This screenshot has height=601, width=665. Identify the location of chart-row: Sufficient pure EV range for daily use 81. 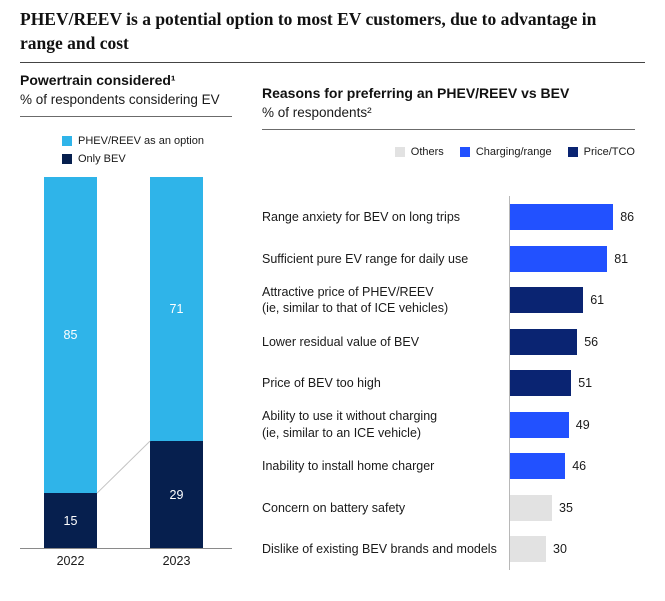
(448, 258).